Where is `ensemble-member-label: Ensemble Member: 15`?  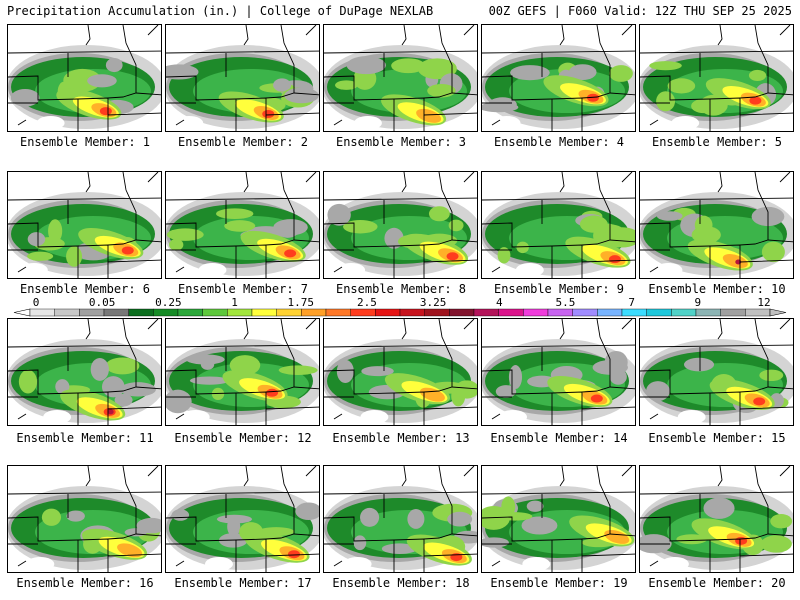
ensemble-member-label: Ensemble Member: 15 is located at coordinates (717, 438).